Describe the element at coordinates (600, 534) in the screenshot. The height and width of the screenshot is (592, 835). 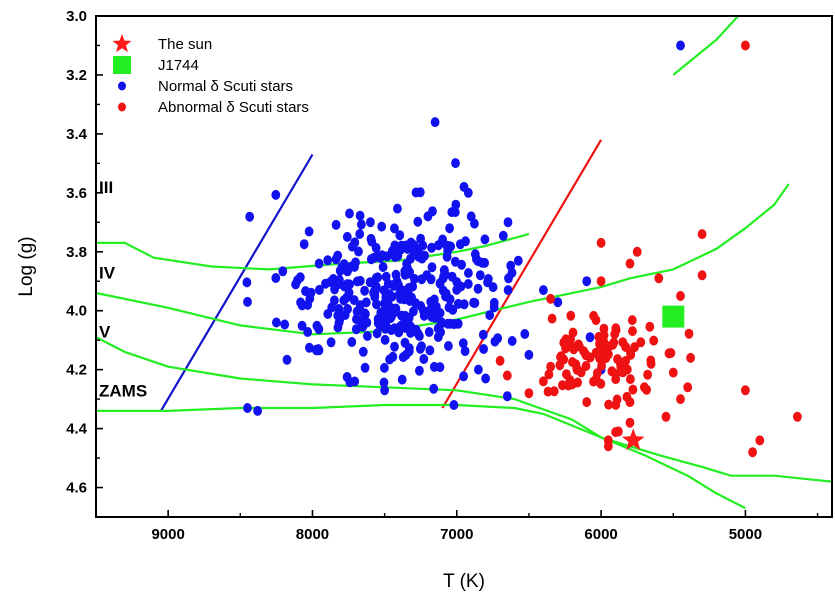
I see `x-tick-label: 6000` at that location.